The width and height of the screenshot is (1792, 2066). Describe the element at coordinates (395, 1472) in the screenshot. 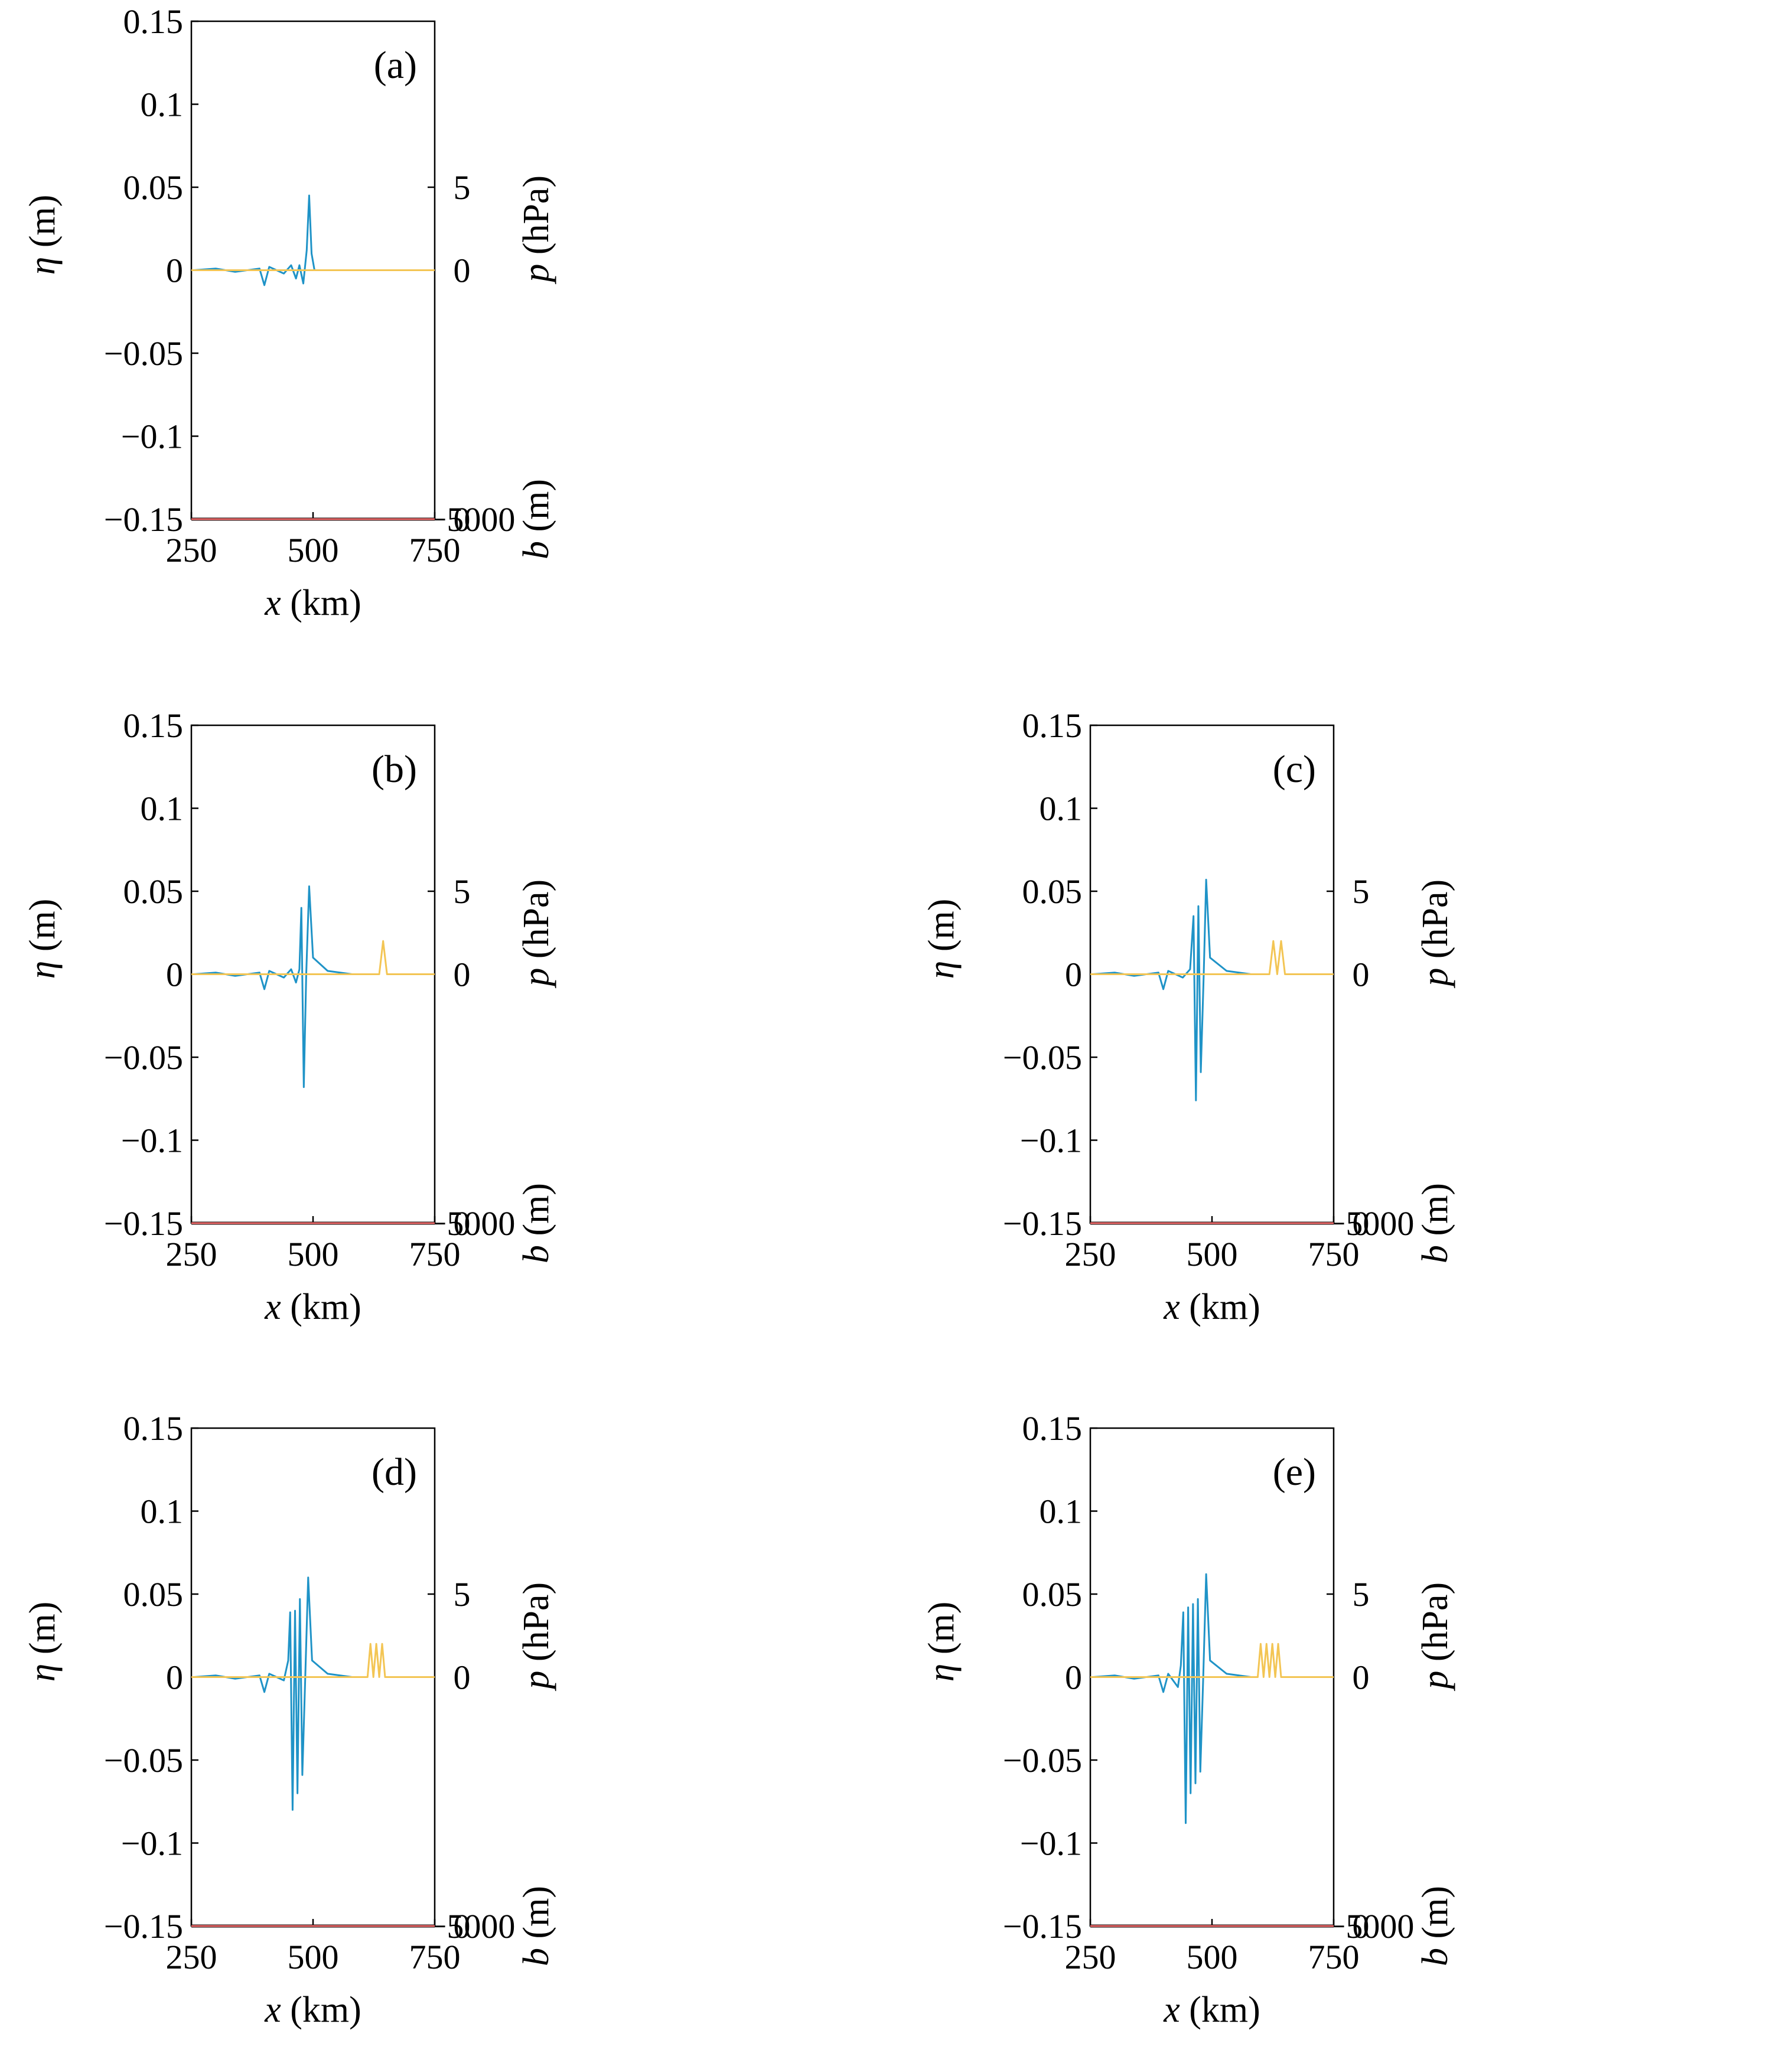

I see `panel-label: (d)` at that location.